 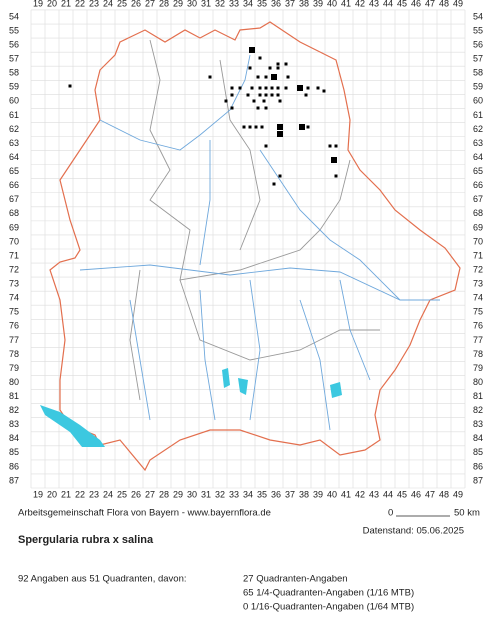 I want to click on row-label: 55, so click(x=14, y=30).